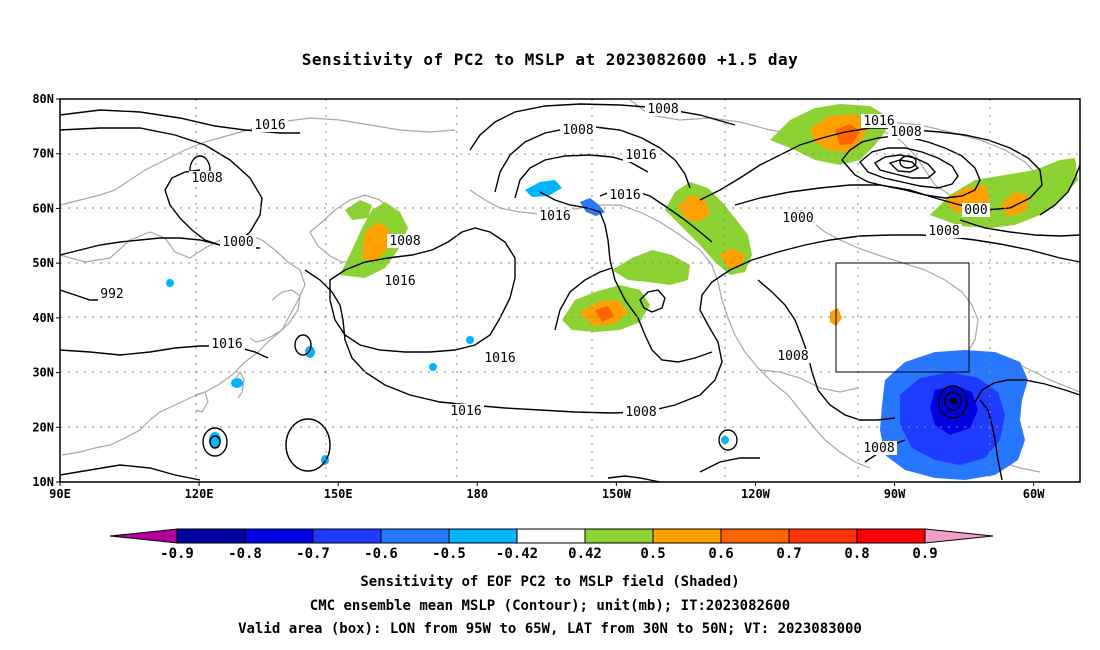 This screenshot has height=650, width=1100. Describe the element at coordinates (720, 554) in the screenshot. I see `colorbar-label: 0.6` at that location.